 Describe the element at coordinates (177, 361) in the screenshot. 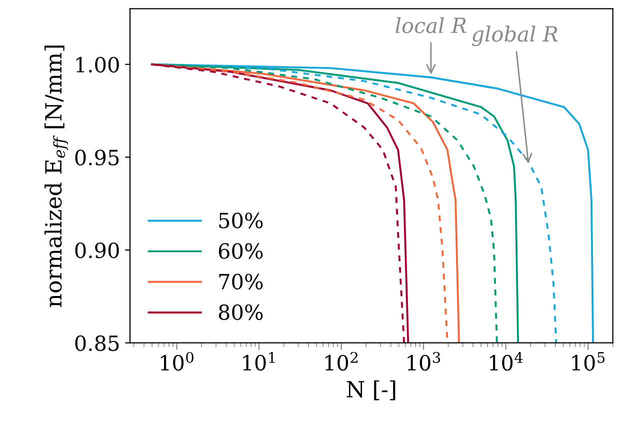

I see `x-tick-label: 10$^{0}$` at that location.